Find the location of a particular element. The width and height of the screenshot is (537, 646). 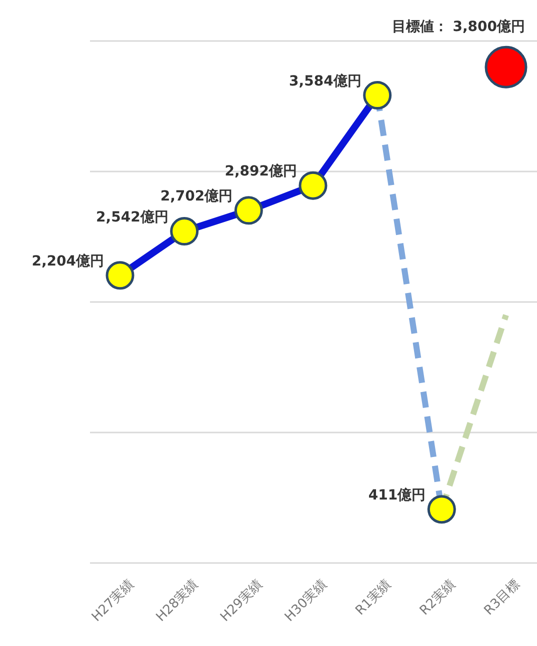

data-label: 2,702億円 is located at coordinates (196, 195).